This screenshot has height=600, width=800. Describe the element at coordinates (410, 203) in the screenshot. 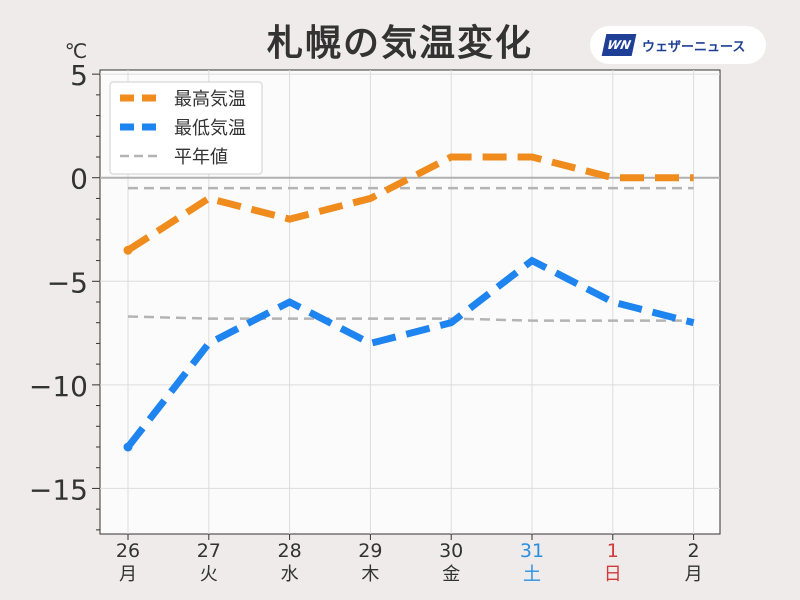

I see `series-line-high` at that location.